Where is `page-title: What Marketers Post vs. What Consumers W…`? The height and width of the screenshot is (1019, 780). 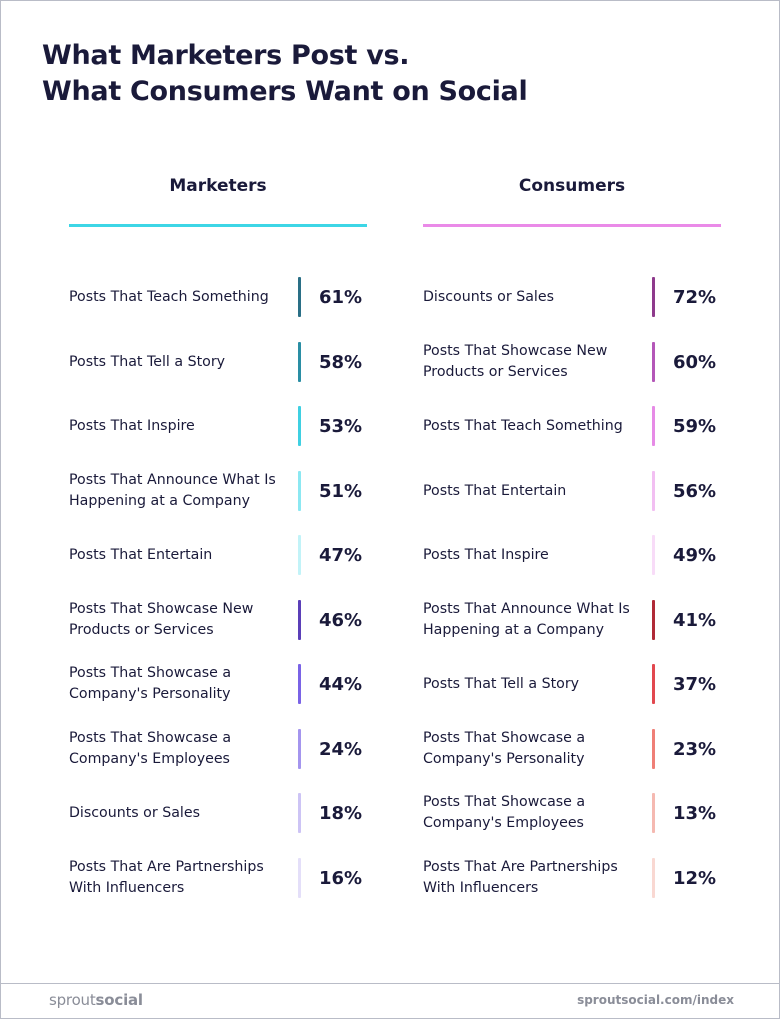 page-title: What Marketers Post vs. What Consumers W… is located at coordinates (285, 74).